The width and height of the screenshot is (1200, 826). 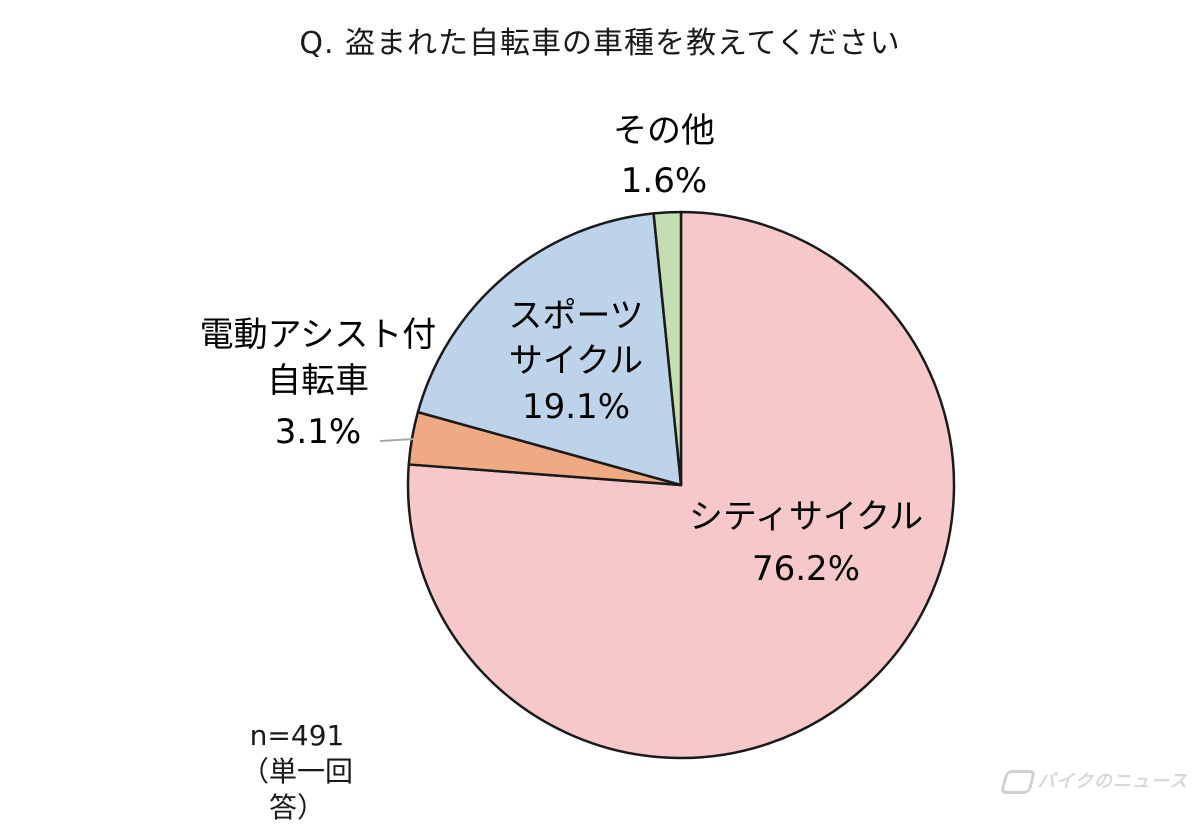 I want to click on sports-label-line2: サイクル, so click(x=576, y=361).